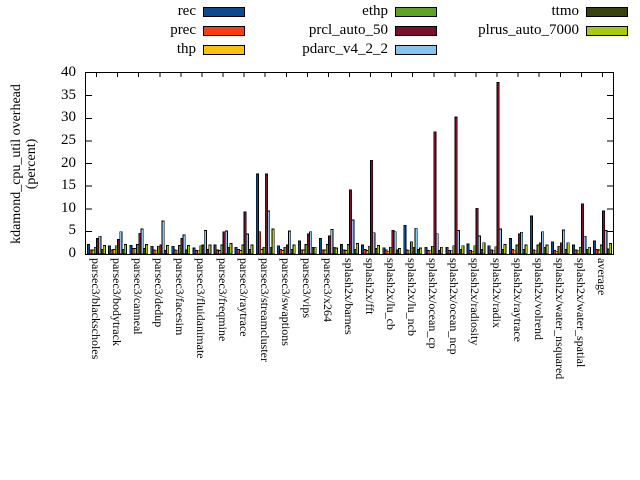  Describe the element at coordinates (517, 300) in the screenshot. I see `x-category-label: splash2x/raytrace` at that location.